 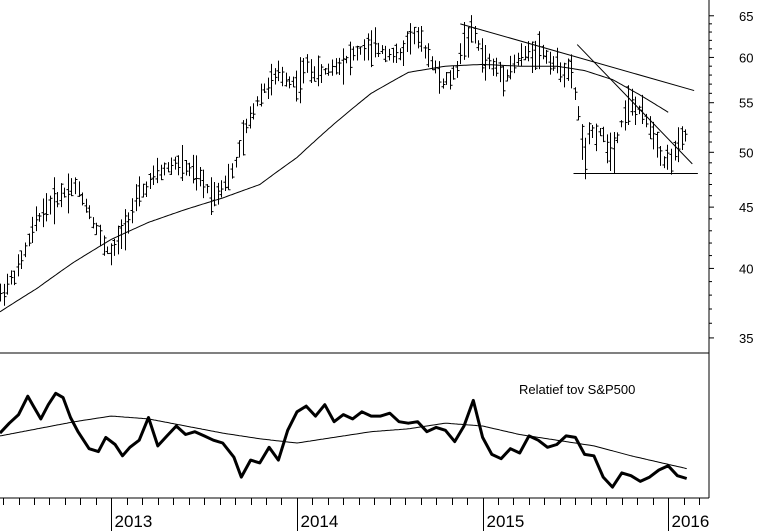 I want to click on price-axis: 35 40 45 50 55 60 65, so click(x=731, y=177).